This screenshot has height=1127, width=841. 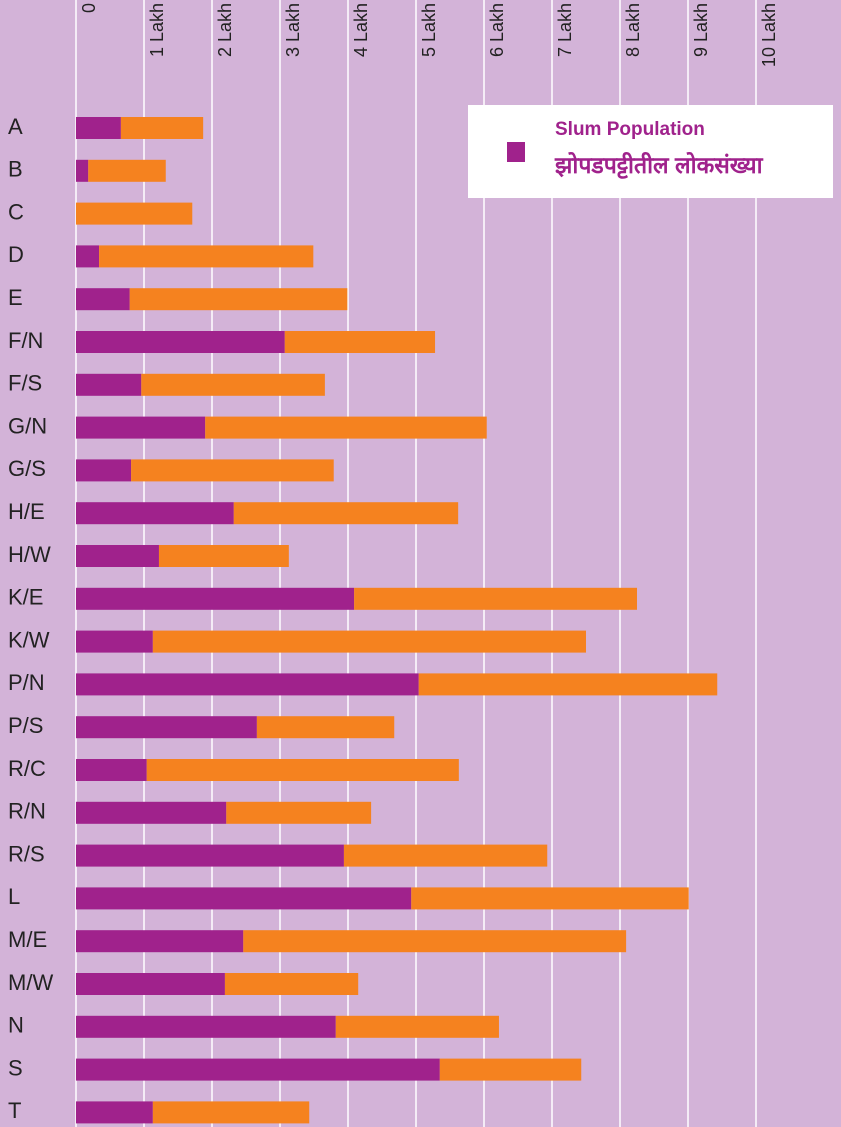 What do you see at coordinates (15, 169) in the screenshot?
I see `category-label: B` at bounding box center [15, 169].